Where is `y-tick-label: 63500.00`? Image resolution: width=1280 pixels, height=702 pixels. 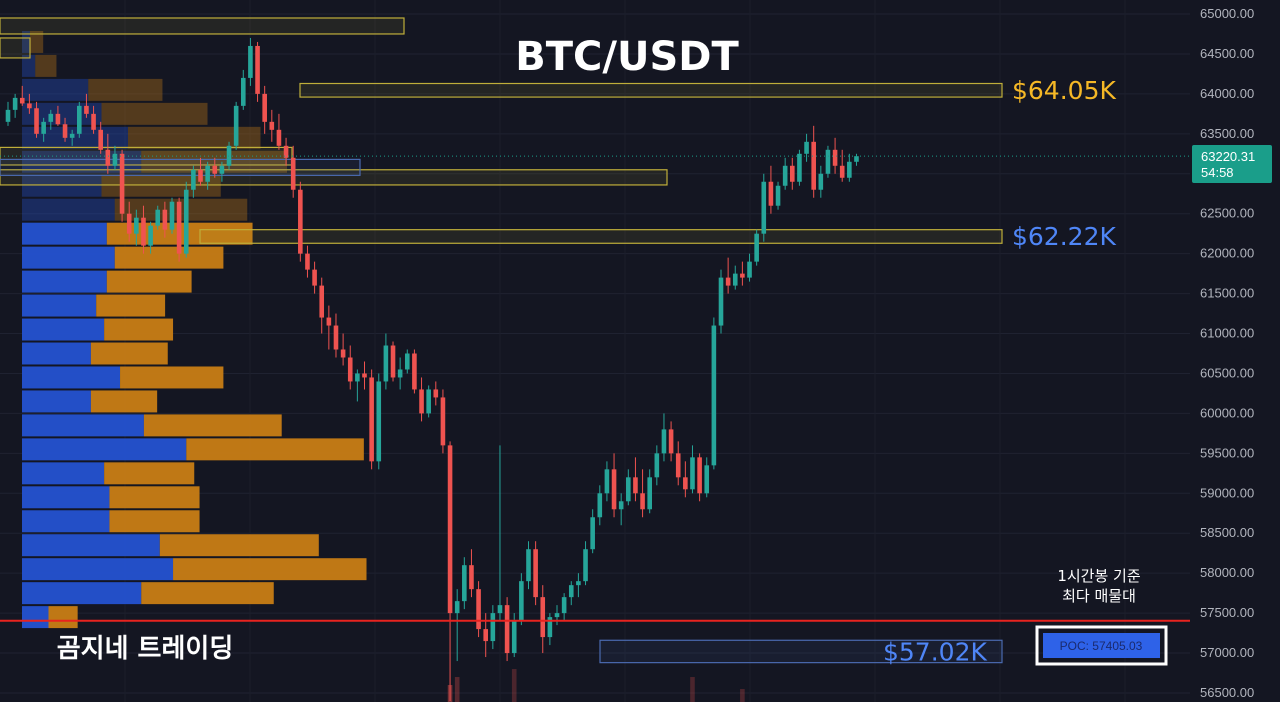 y-tick-label: 63500.00 is located at coordinates (1227, 133).